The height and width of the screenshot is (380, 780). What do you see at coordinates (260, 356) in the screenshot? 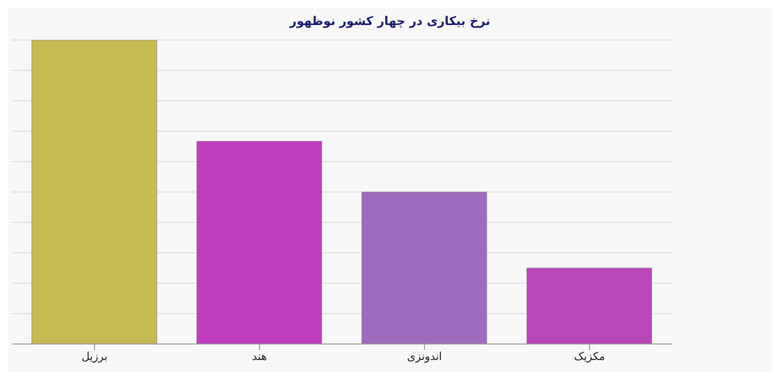
I see `x-tick-label: هند` at bounding box center [260, 356].